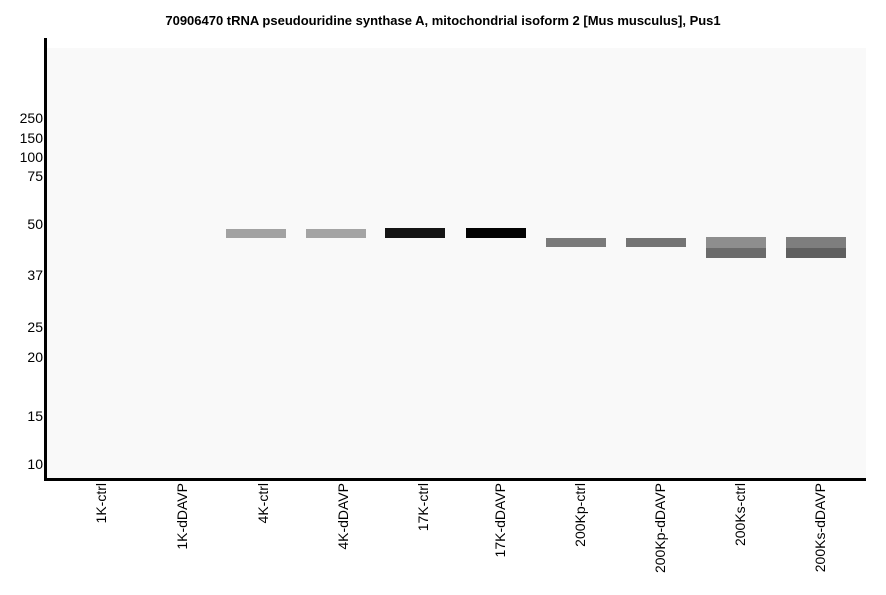 The height and width of the screenshot is (595, 886). What do you see at coordinates (263, 503) in the screenshot?
I see `x-lane-label: 4K-ctrl` at bounding box center [263, 503].